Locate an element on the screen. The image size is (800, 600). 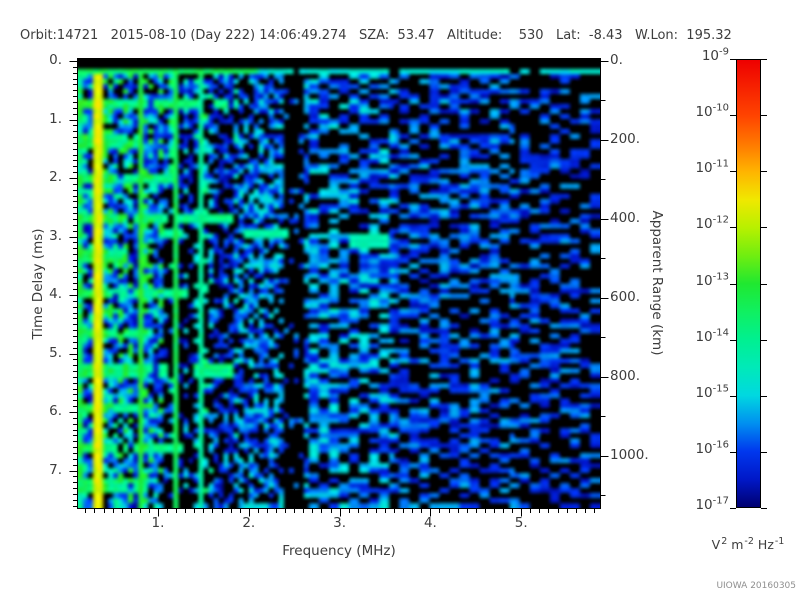
x-tick-label: 1. is located at coordinates (158, 523).